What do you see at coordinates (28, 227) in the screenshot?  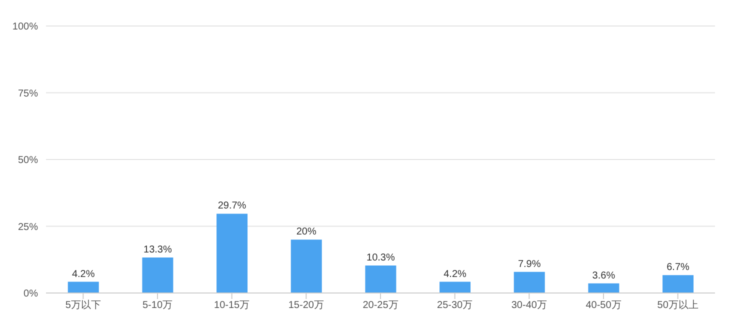 I see `y-tick-label: 25%` at bounding box center [28, 227].